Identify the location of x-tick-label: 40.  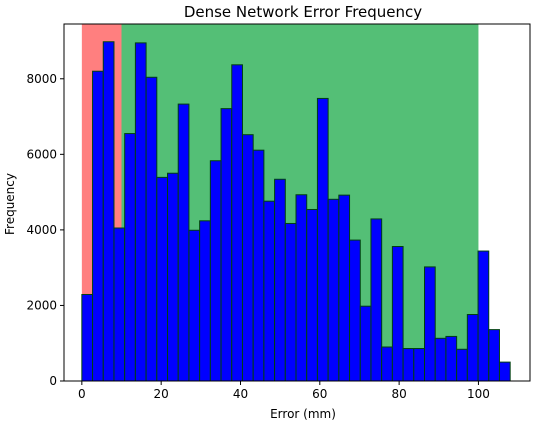
(240, 394).